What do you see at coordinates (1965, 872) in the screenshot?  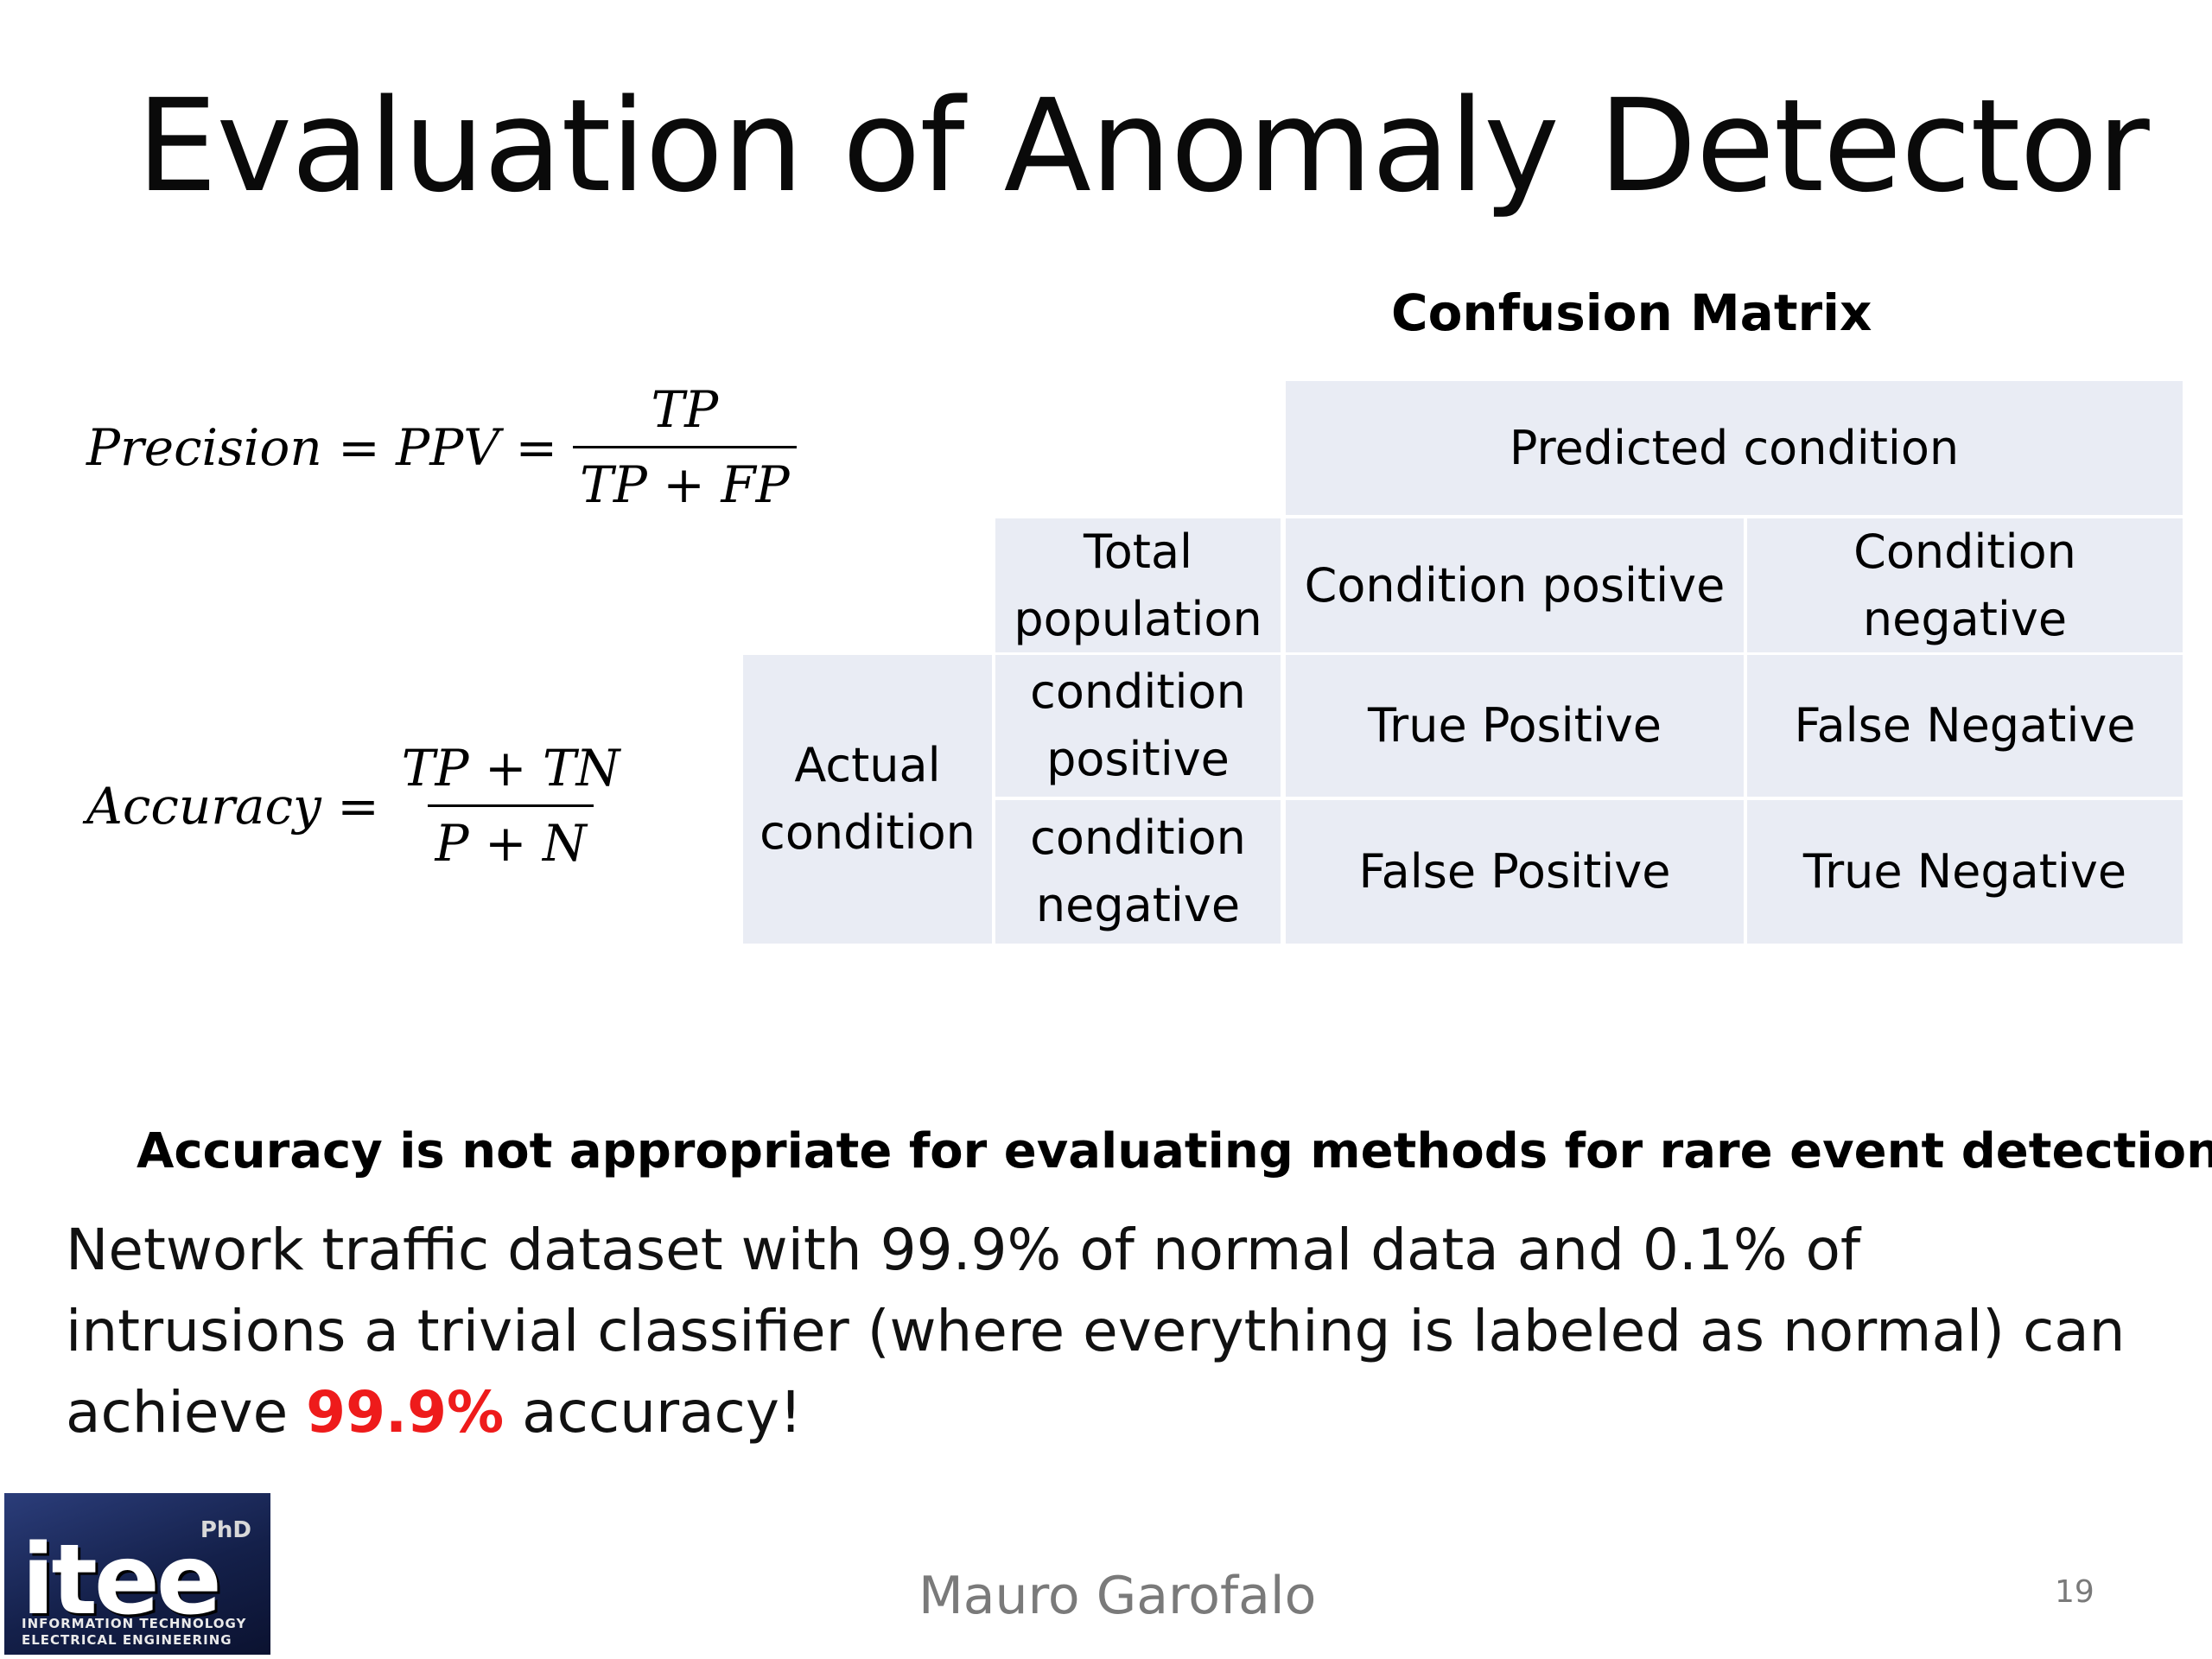 I see `true-negative-cell: True Negative` at bounding box center [1965, 872].